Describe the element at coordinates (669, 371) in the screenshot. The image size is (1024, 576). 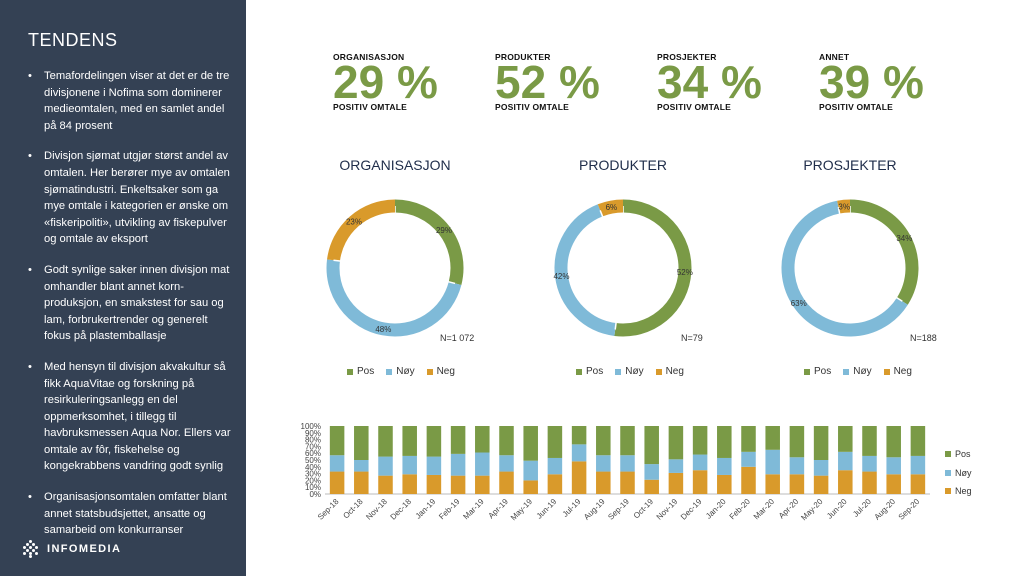
I see `legend-item: Neg` at that location.